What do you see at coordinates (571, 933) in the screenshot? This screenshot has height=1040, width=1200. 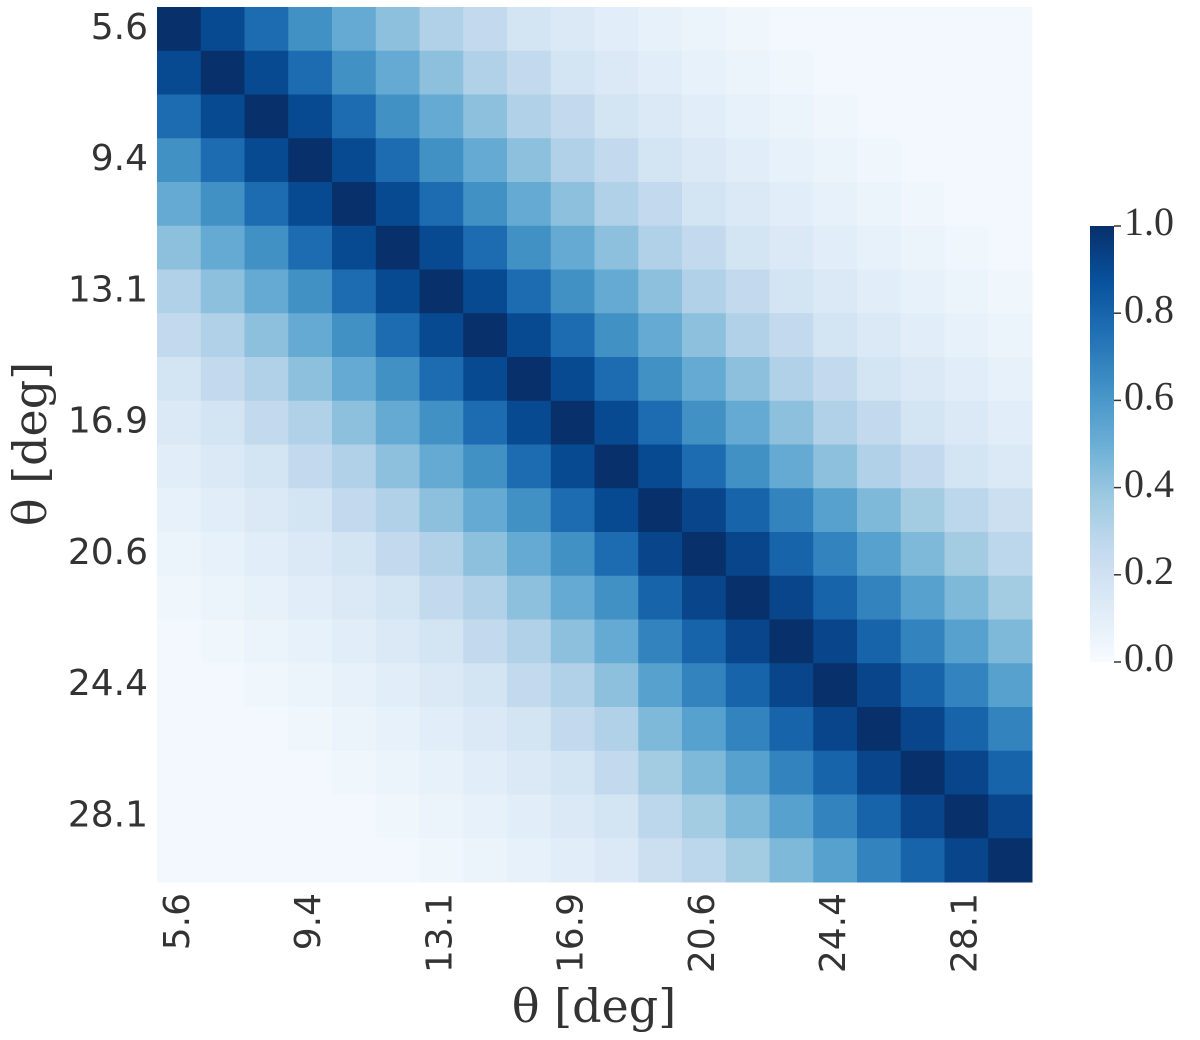 I see `x-tick-label: 16.9` at bounding box center [571, 933].